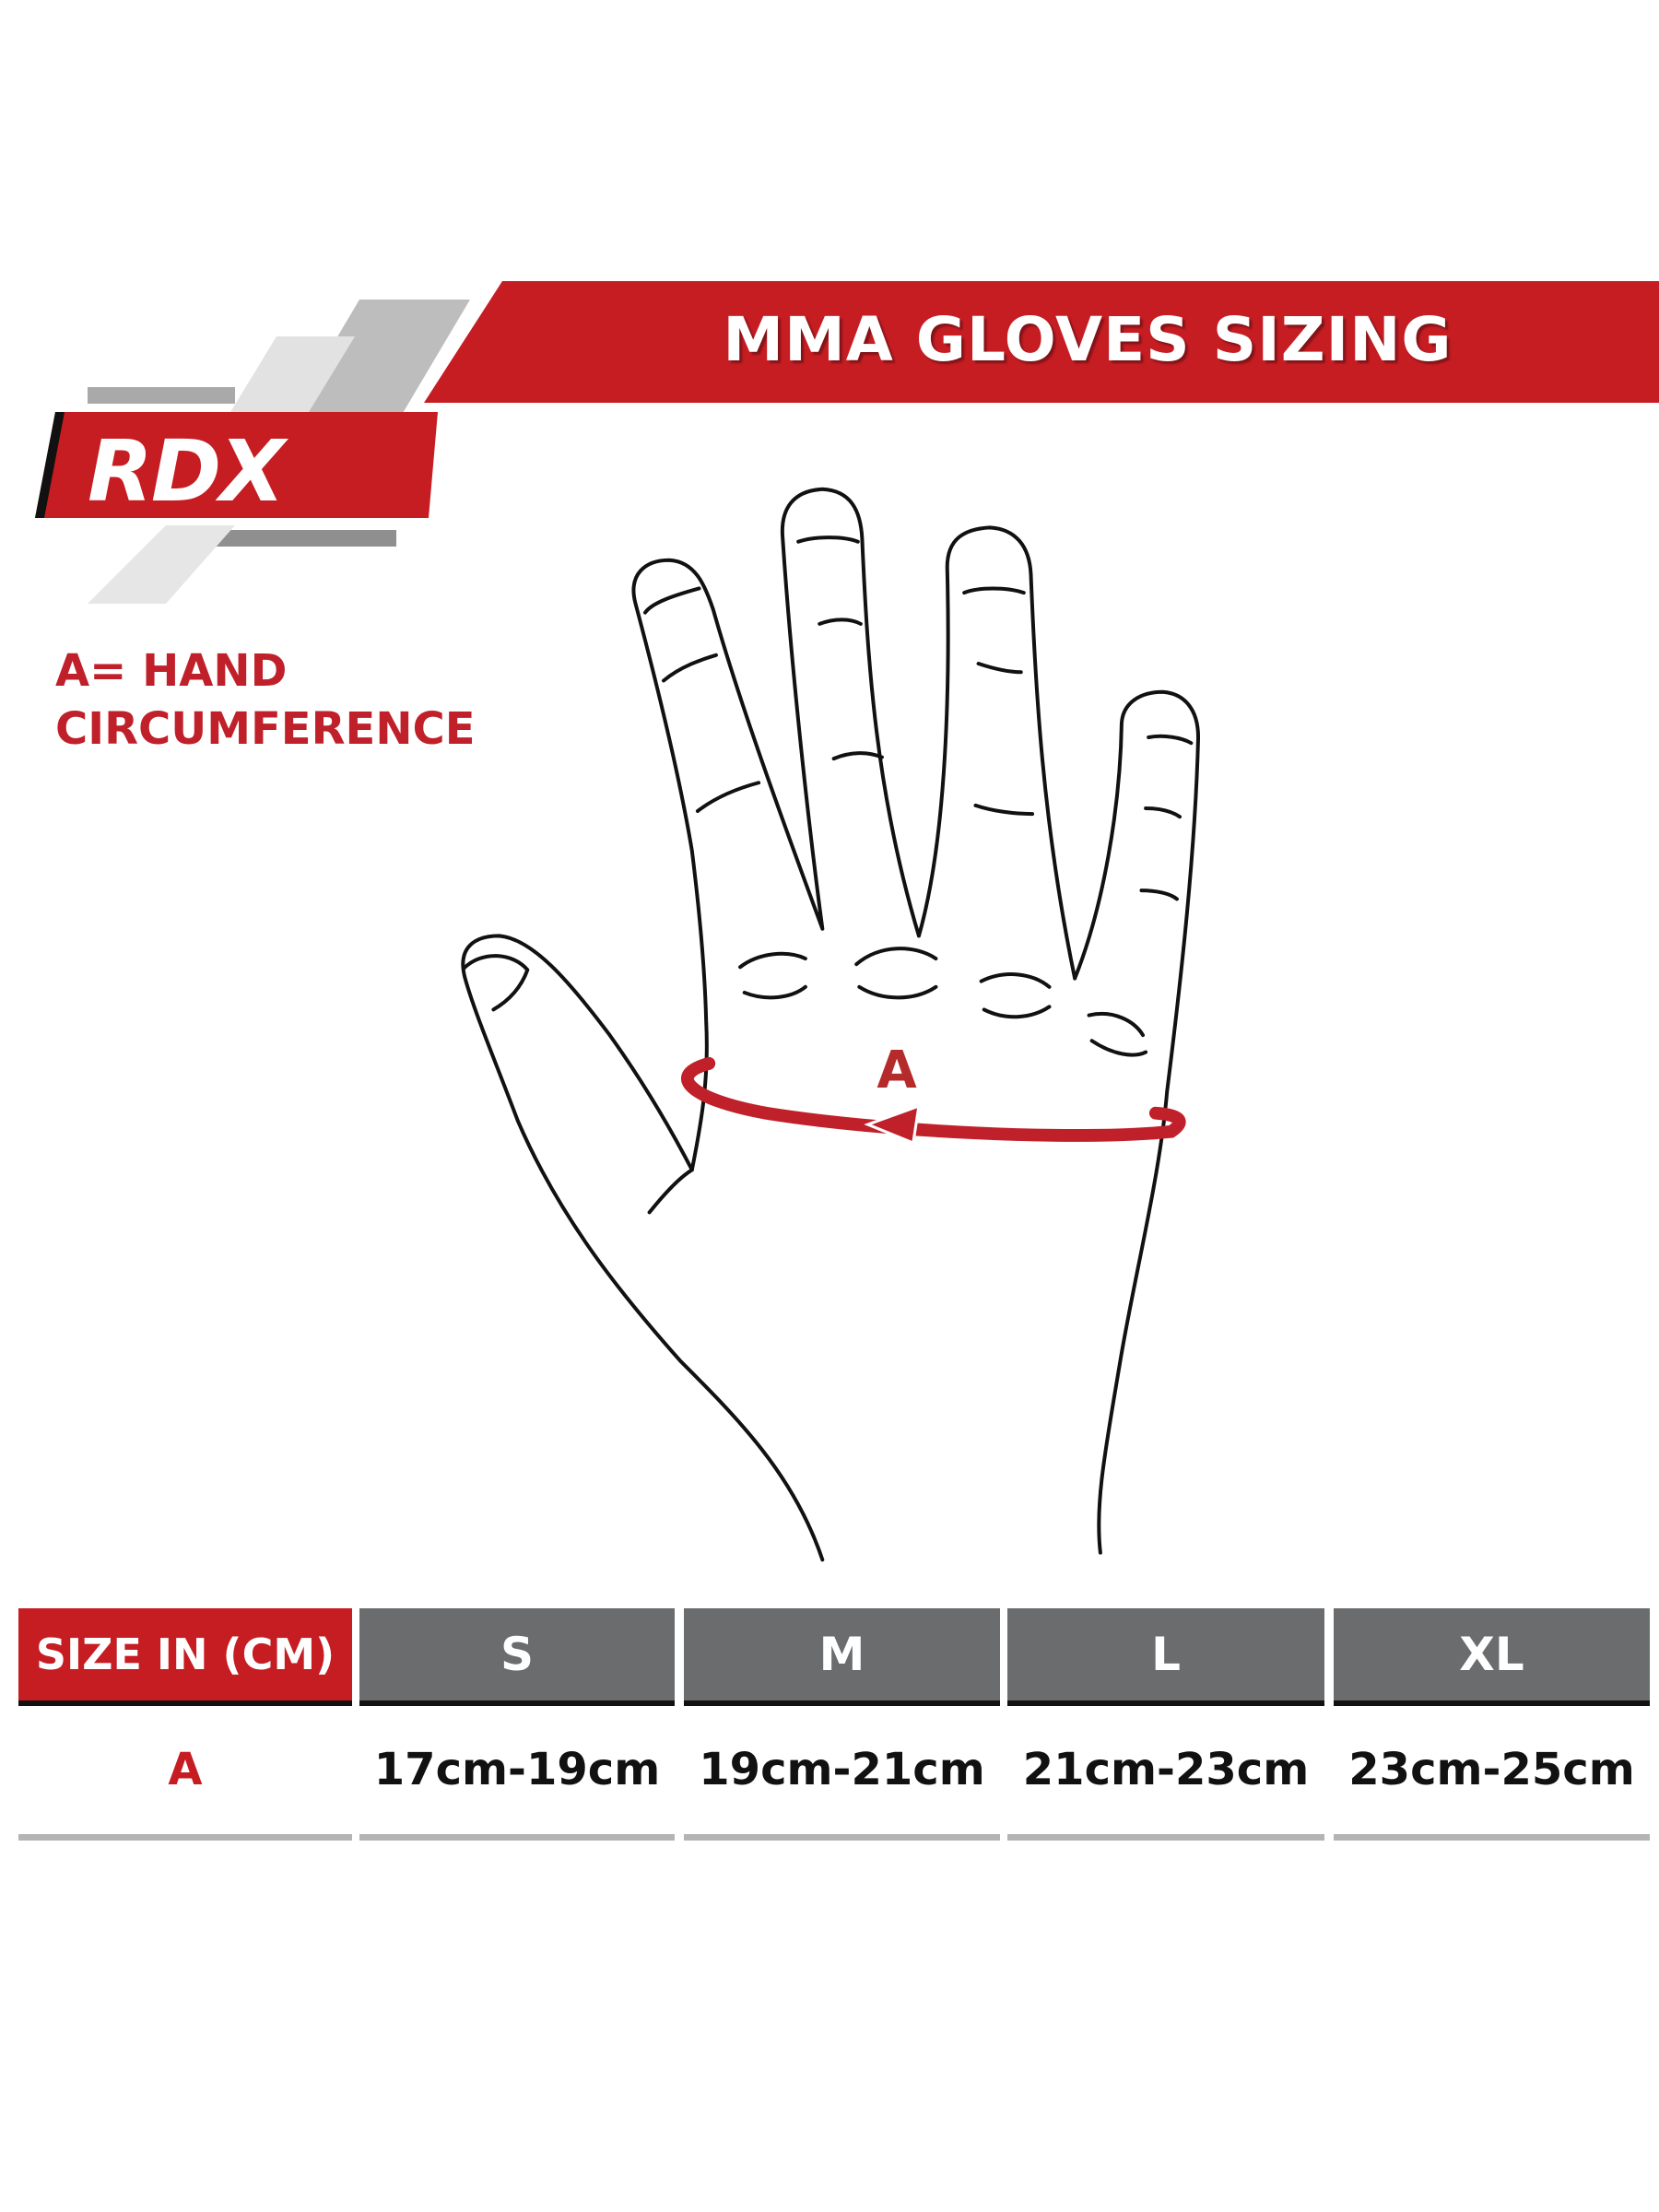 Image resolution: width=1659 pixels, height=2212 pixels. I want to click on value-l: 21cm-23cm, so click(1166, 1769).